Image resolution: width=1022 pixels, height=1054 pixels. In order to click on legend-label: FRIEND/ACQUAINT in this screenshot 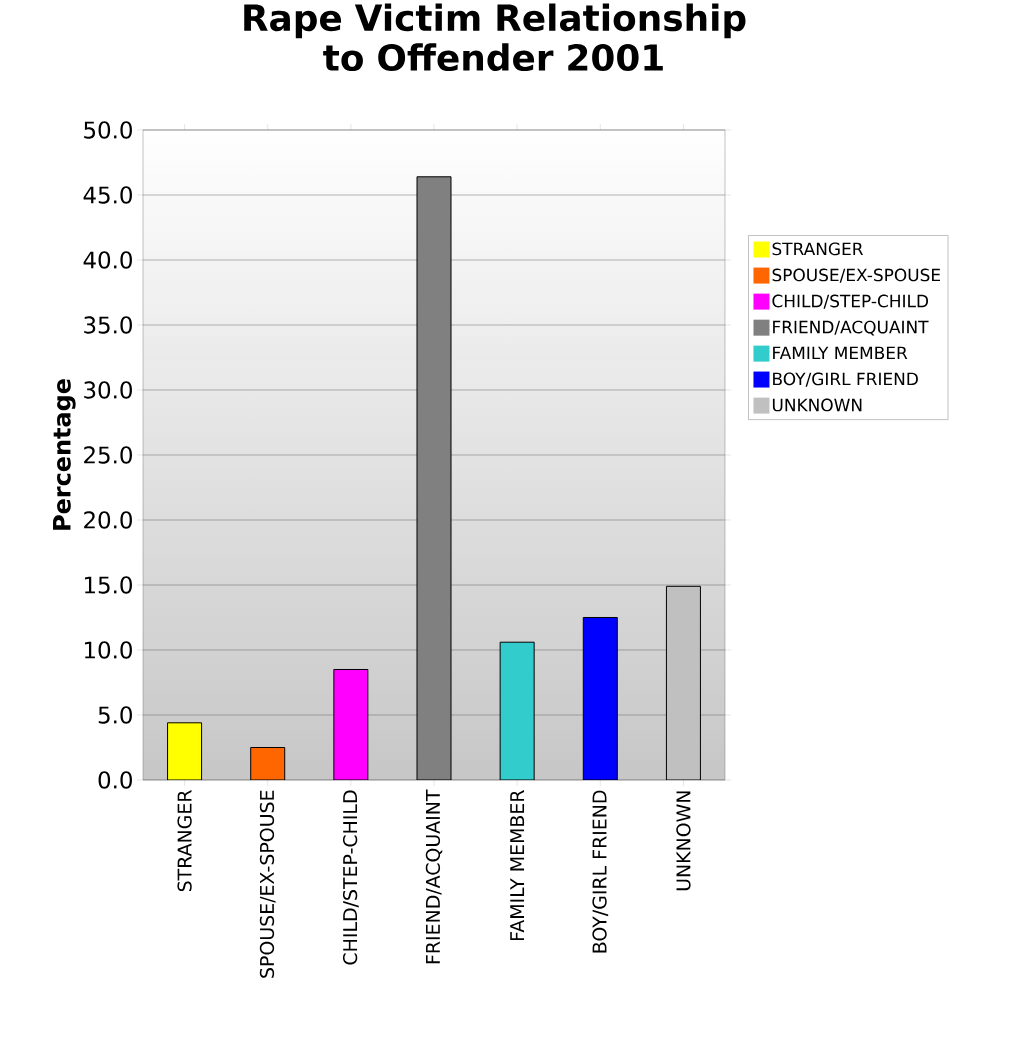, I will do `click(851, 328)`.